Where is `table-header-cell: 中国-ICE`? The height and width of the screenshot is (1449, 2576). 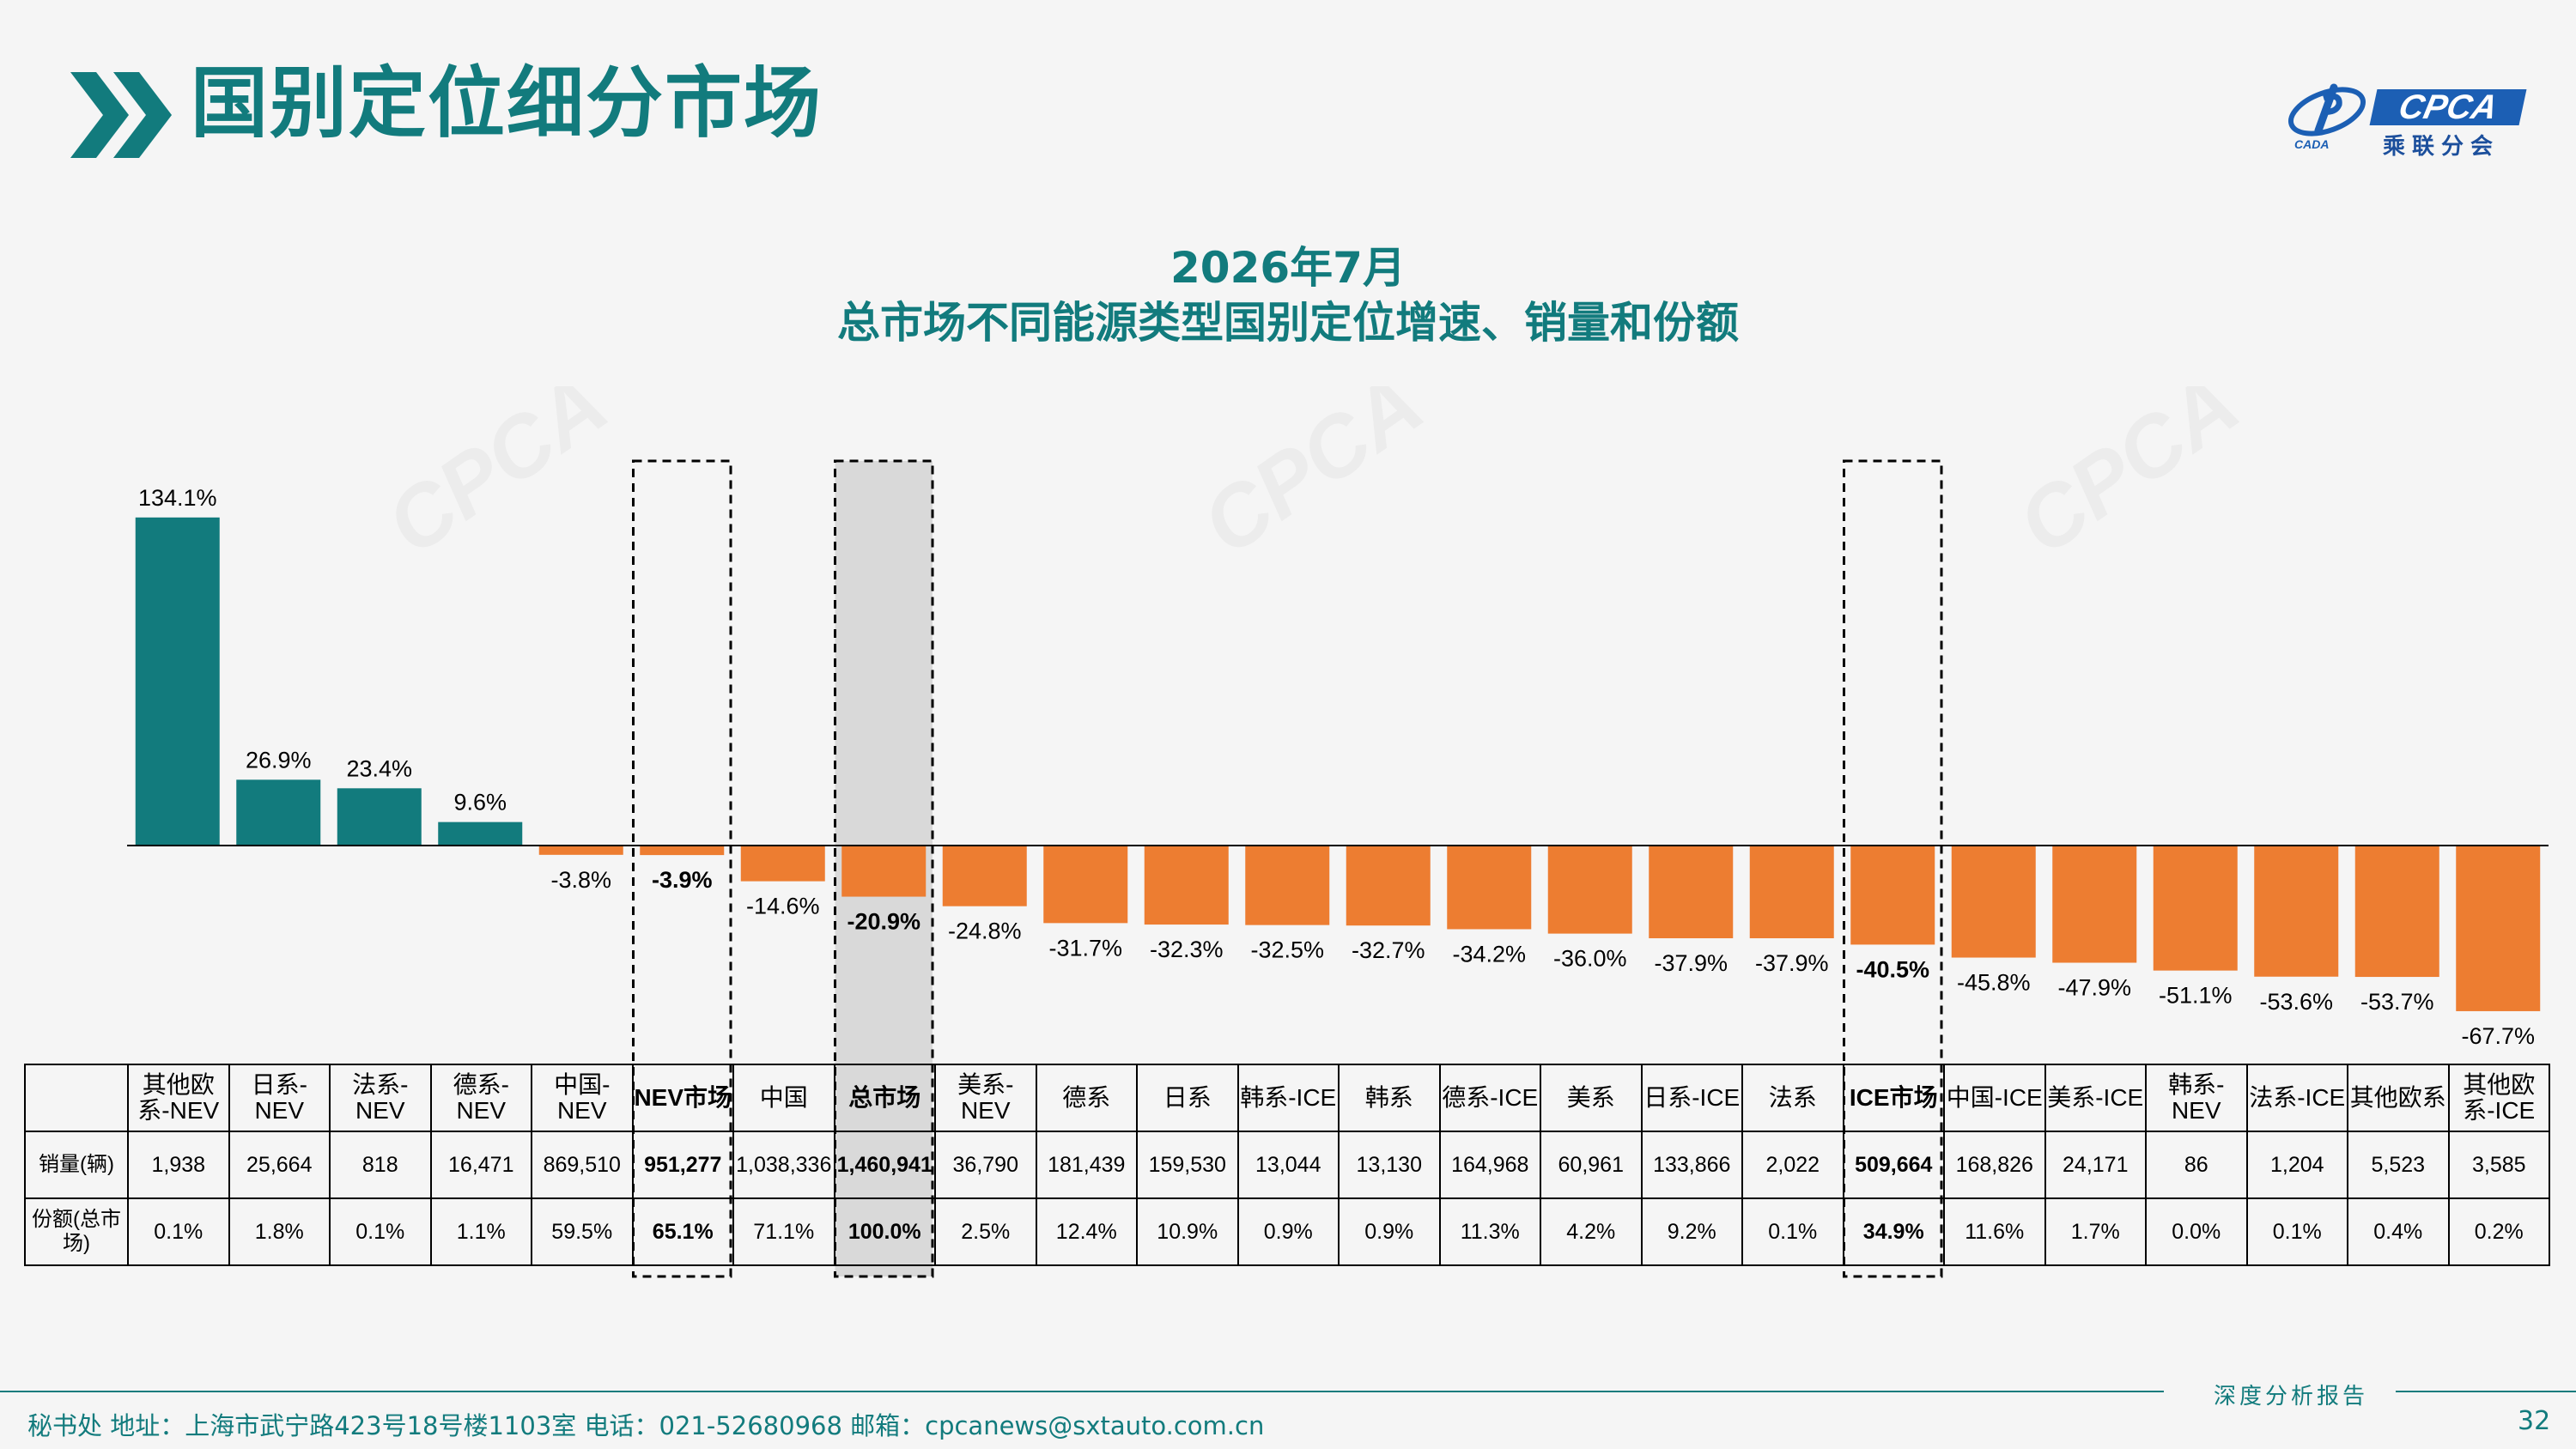 table-header-cell: 中国-ICE is located at coordinates (1995, 1098).